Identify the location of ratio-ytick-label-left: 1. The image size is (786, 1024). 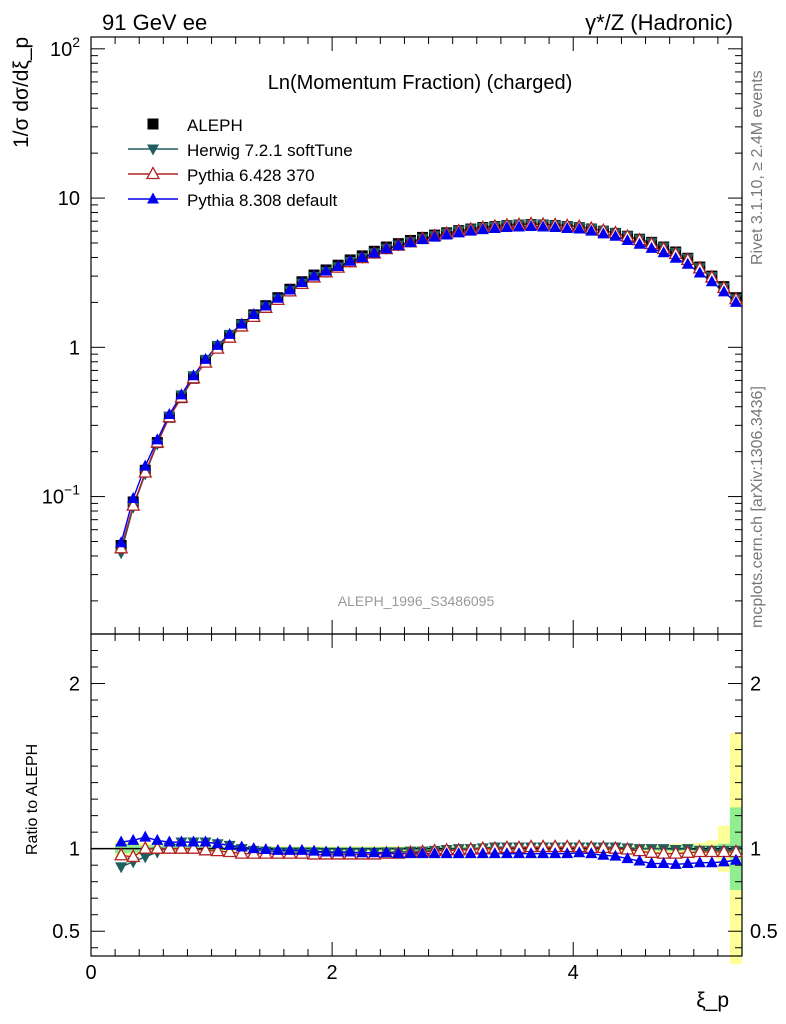
(74, 850).